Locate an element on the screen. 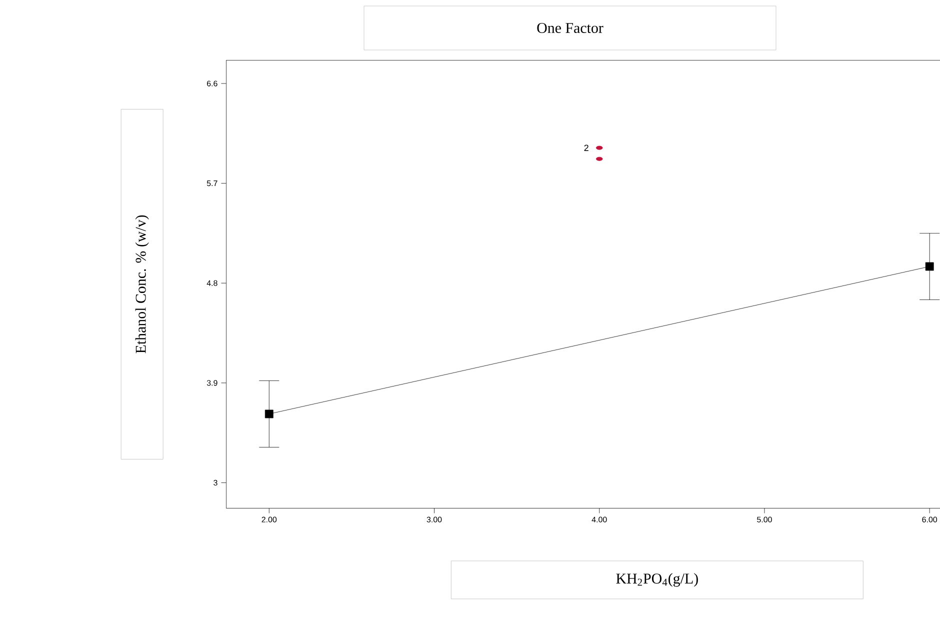 This screenshot has width=940, height=628. y-axis-title: Ethanol Conc. % (w/v) is located at coordinates (142, 284).